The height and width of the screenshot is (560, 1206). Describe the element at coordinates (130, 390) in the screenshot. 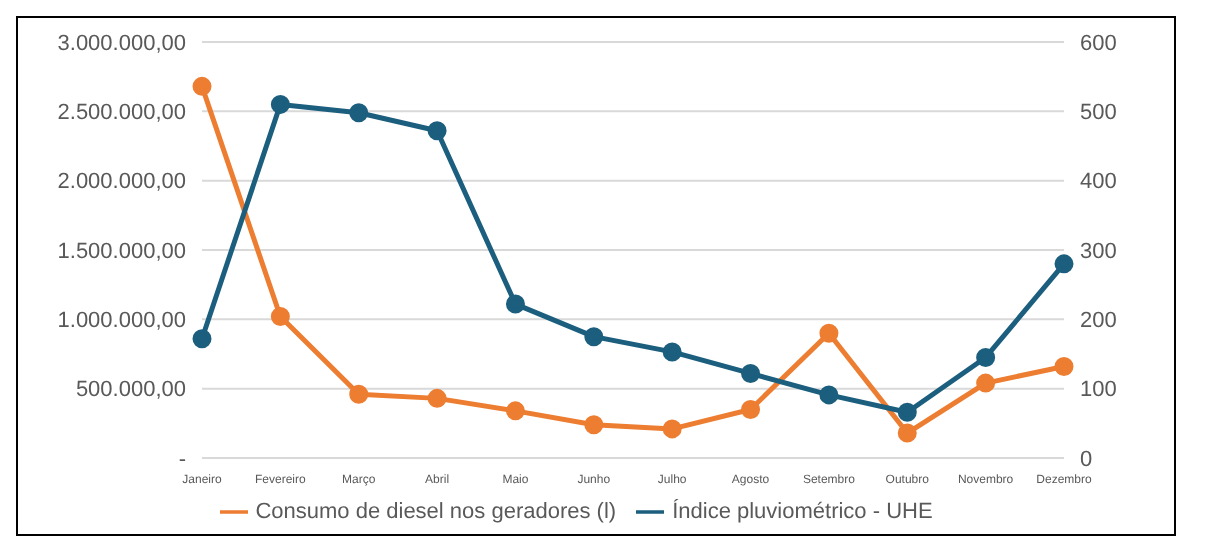

I see `y-tick-label: 500.000,00` at that location.